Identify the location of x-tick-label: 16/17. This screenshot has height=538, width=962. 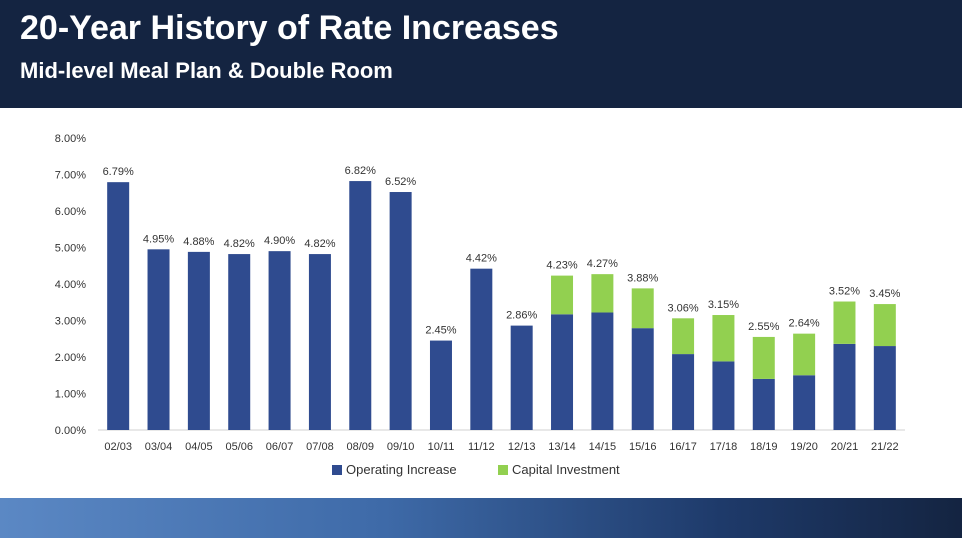
(683, 447).